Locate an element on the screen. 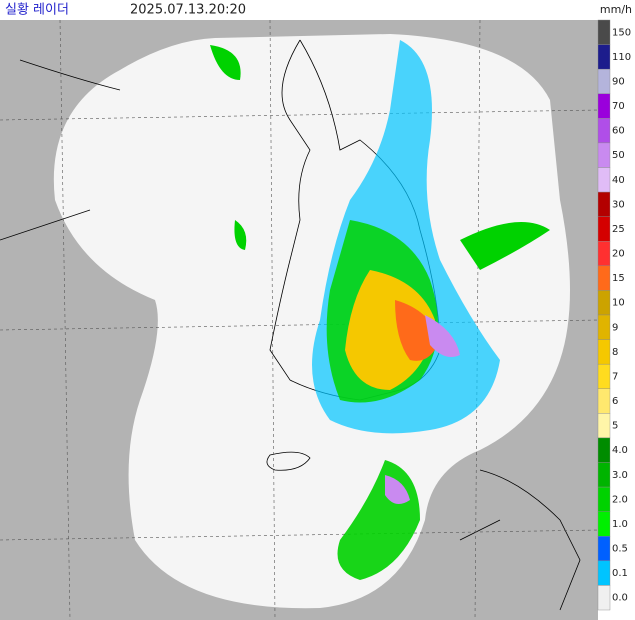 The height and width of the screenshot is (620, 635). unit: mm/h is located at coordinates (616, 9).